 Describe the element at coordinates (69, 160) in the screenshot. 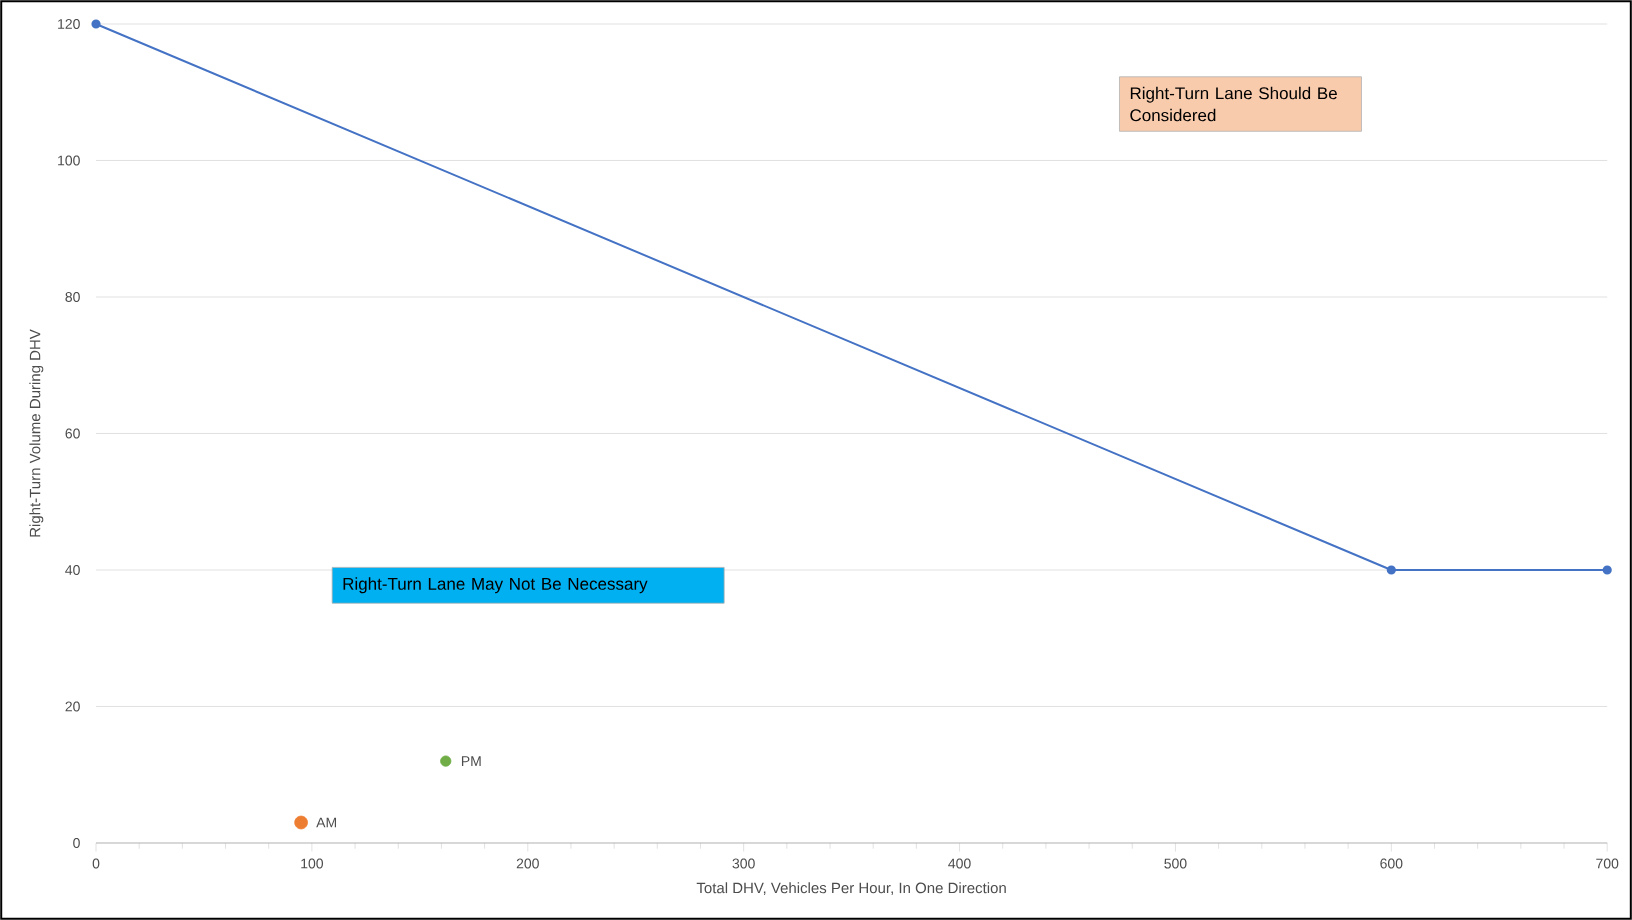

I see `y-tick-label: 100` at that location.